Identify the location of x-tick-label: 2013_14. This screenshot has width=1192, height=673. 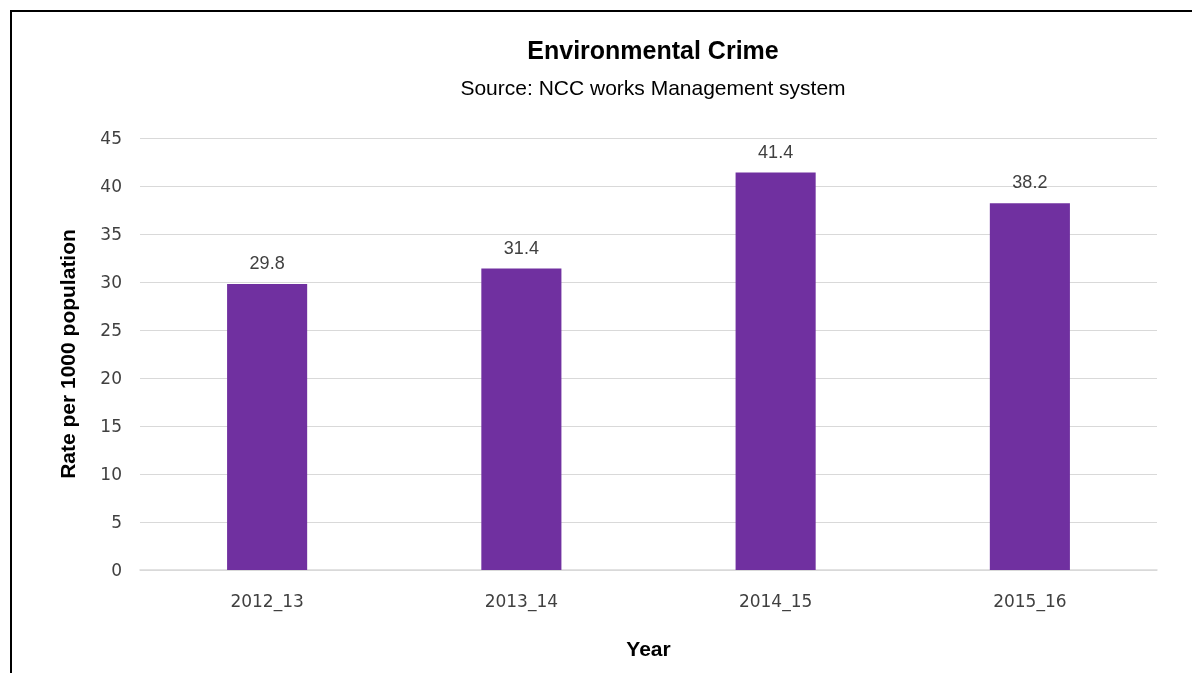
(521, 601).